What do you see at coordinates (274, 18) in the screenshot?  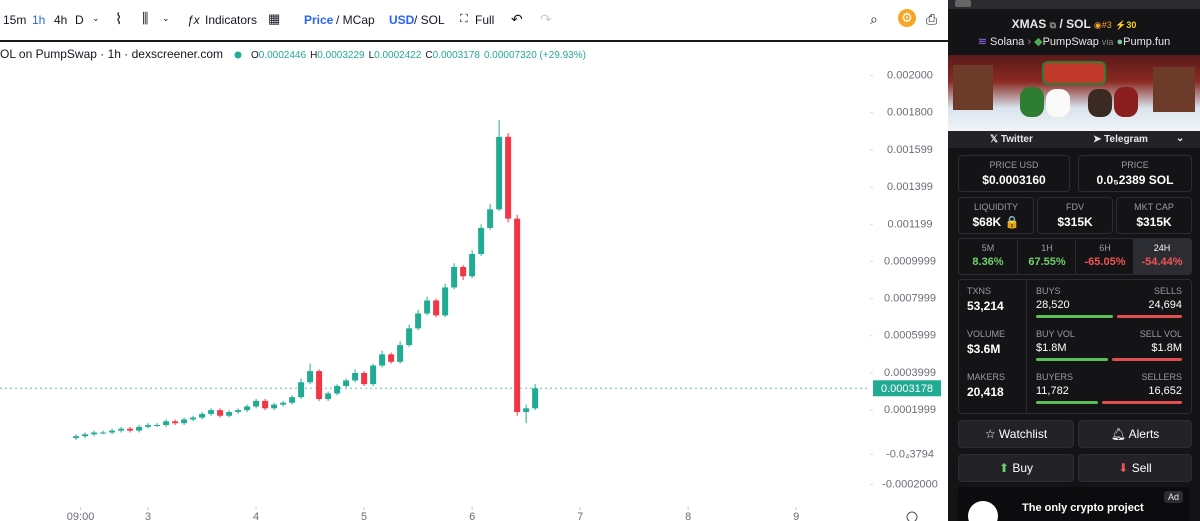 I see `layout-icon: ▦` at bounding box center [274, 18].